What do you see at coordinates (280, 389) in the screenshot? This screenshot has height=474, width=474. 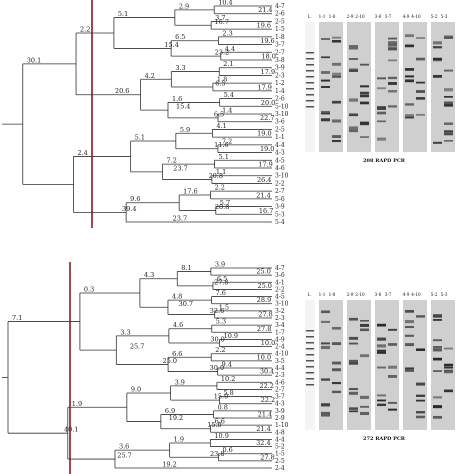 I see `leaf-label: 2-7` at bounding box center [280, 389].